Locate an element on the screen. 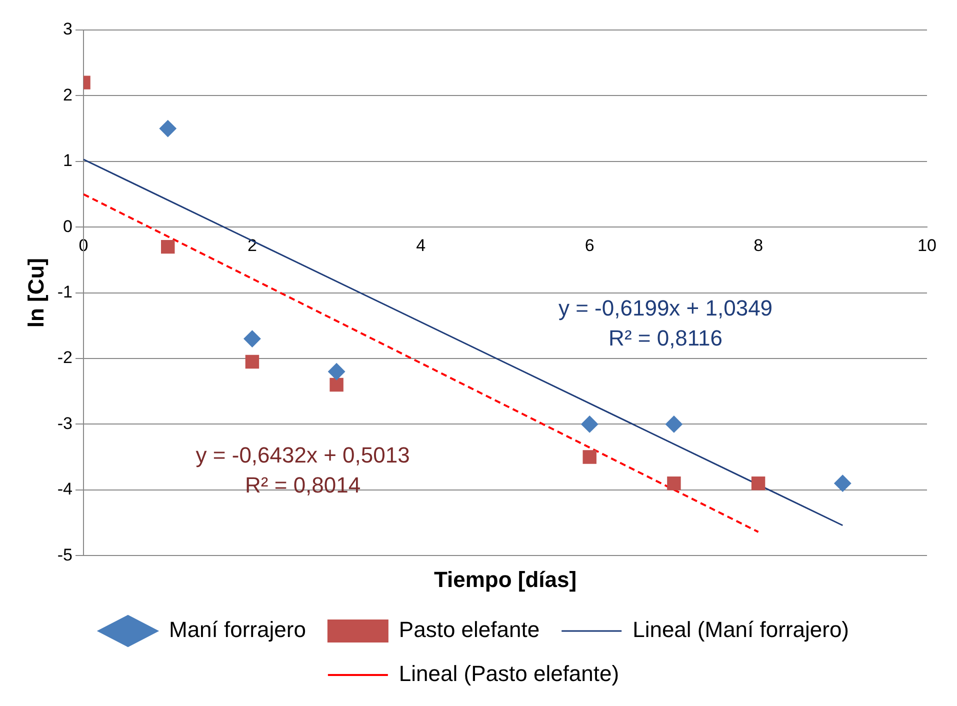  y-tick-label: 1 is located at coordinates (68, 160).